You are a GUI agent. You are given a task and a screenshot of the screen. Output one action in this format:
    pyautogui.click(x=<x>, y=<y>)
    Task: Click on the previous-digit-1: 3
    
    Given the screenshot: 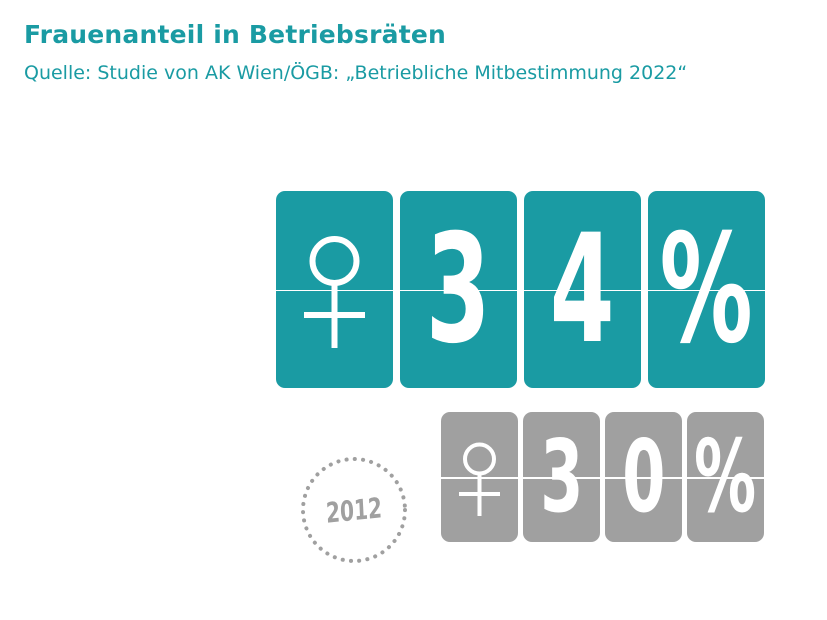 What is the action you would take?
    pyautogui.click(x=561, y=476)
    